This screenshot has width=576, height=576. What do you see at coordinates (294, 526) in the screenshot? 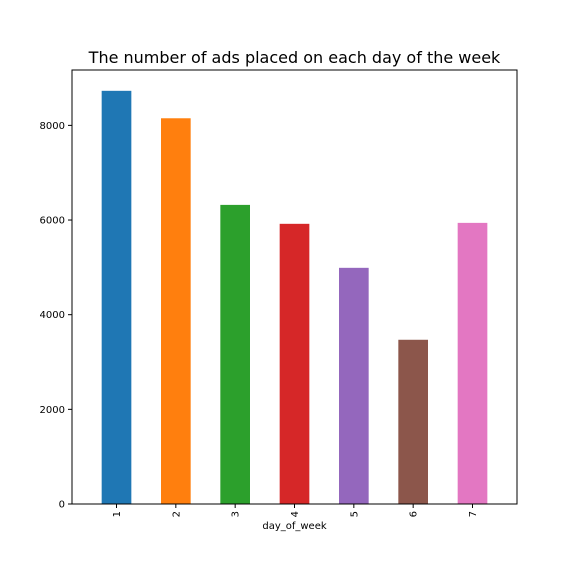
I see `x-axis-label: day_of_week` at bounding box center [294, 526].